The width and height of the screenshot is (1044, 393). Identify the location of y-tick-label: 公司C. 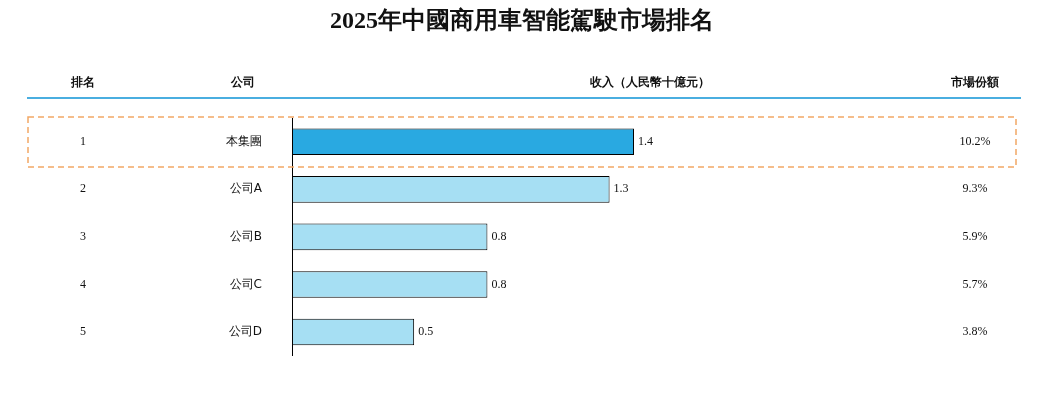
(245, 283).